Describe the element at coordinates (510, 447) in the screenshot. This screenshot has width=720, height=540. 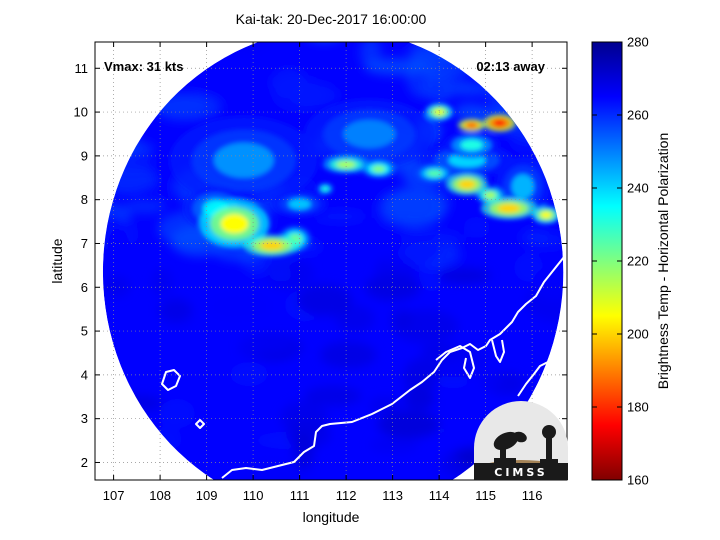
I see `satellite-dish-icon` at that location.